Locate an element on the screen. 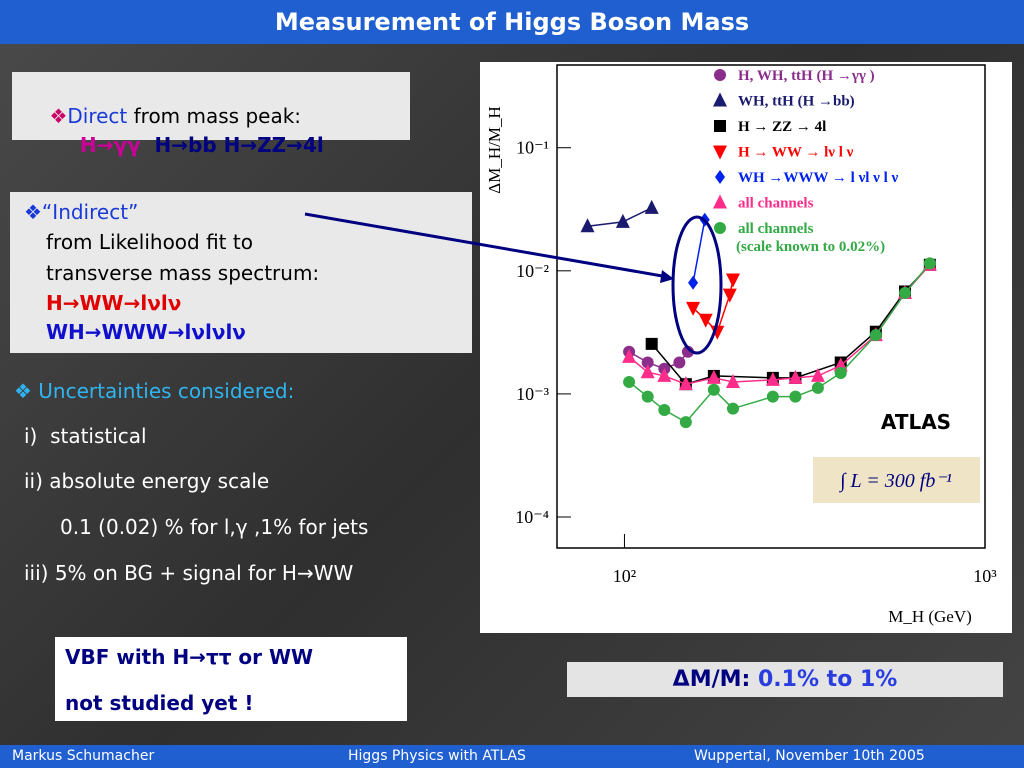  legend-line: (scale known to 0.02%) is located at coordinates (810, 247).